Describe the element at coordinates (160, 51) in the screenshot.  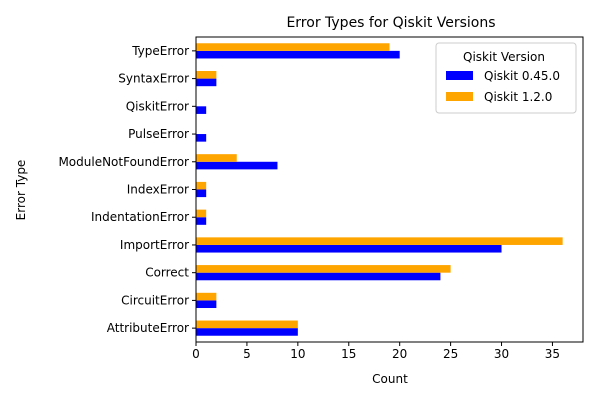
I see `y-tick-label: TypeError` at that location.